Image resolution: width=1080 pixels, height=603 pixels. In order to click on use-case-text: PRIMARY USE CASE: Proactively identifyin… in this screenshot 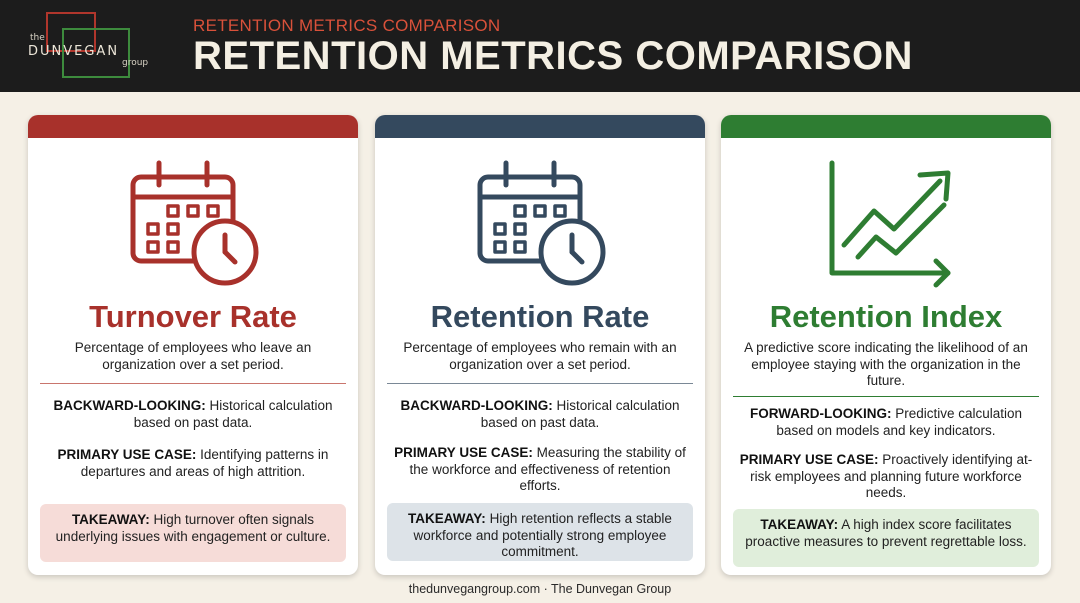, I will do `click(886, 477)`.